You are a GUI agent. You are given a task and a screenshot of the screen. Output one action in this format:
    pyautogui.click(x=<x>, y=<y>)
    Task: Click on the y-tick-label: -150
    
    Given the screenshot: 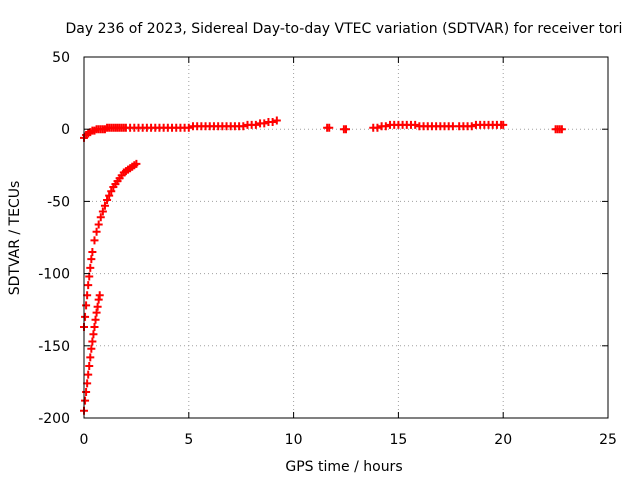 What is the action you would take?
    pyautogui.click(x=54, y=347)
    